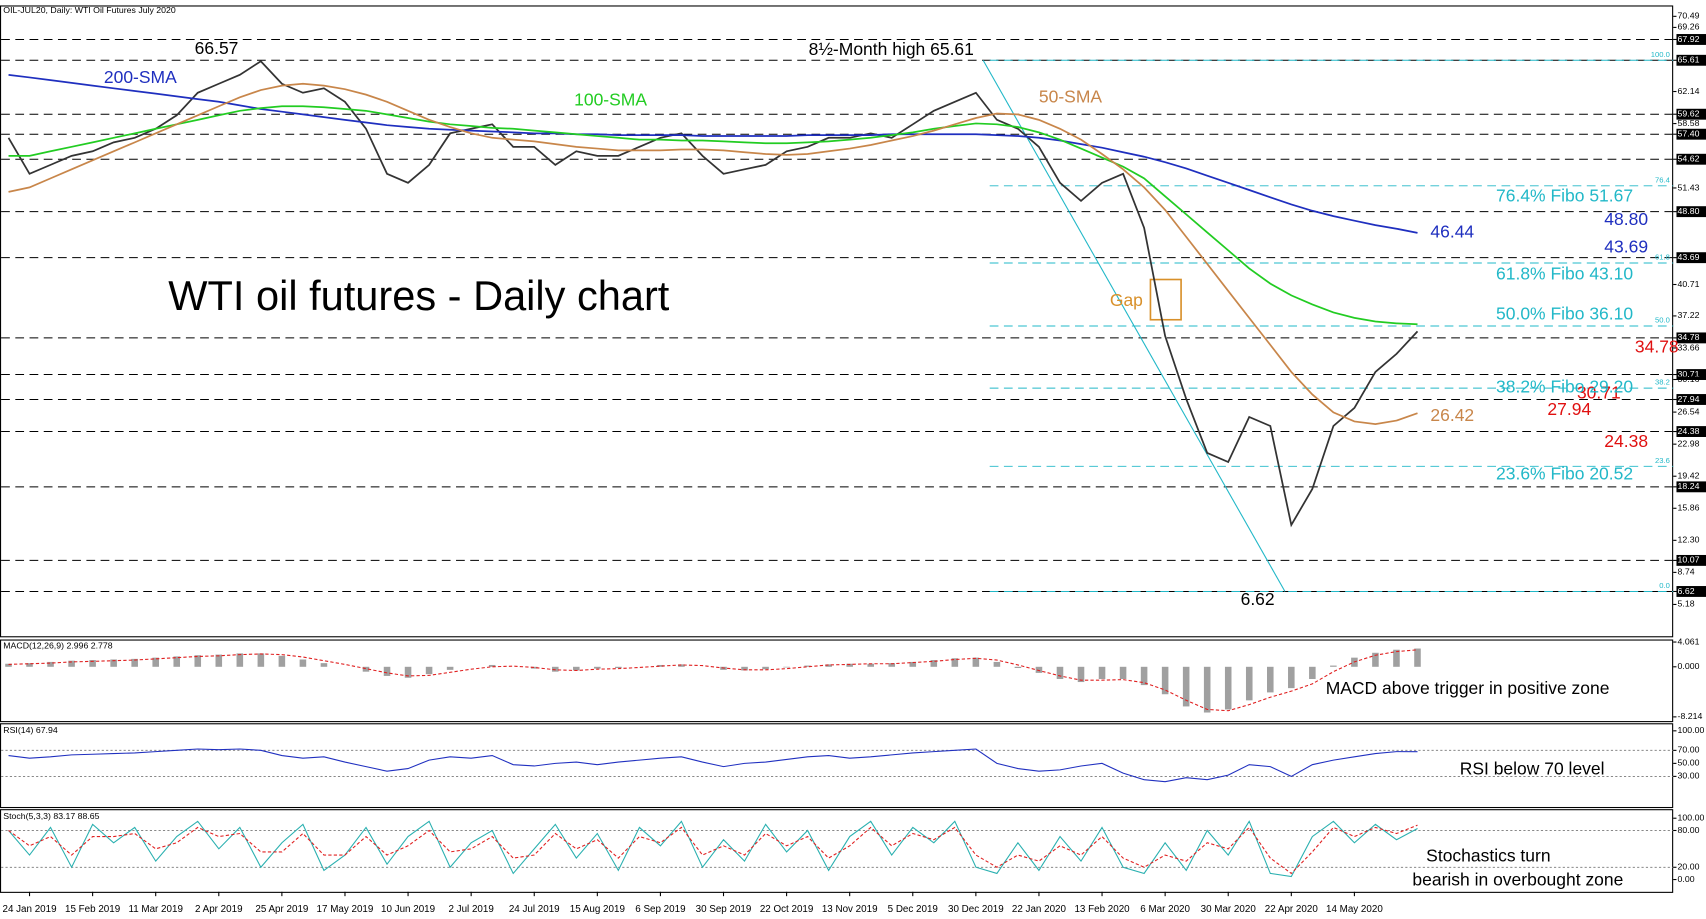 This screenshot has height=919, width=1706. Describe the element at coordinates (1689, 641) in the screenshot. I see `y-tick-label: 4.061` at that location.